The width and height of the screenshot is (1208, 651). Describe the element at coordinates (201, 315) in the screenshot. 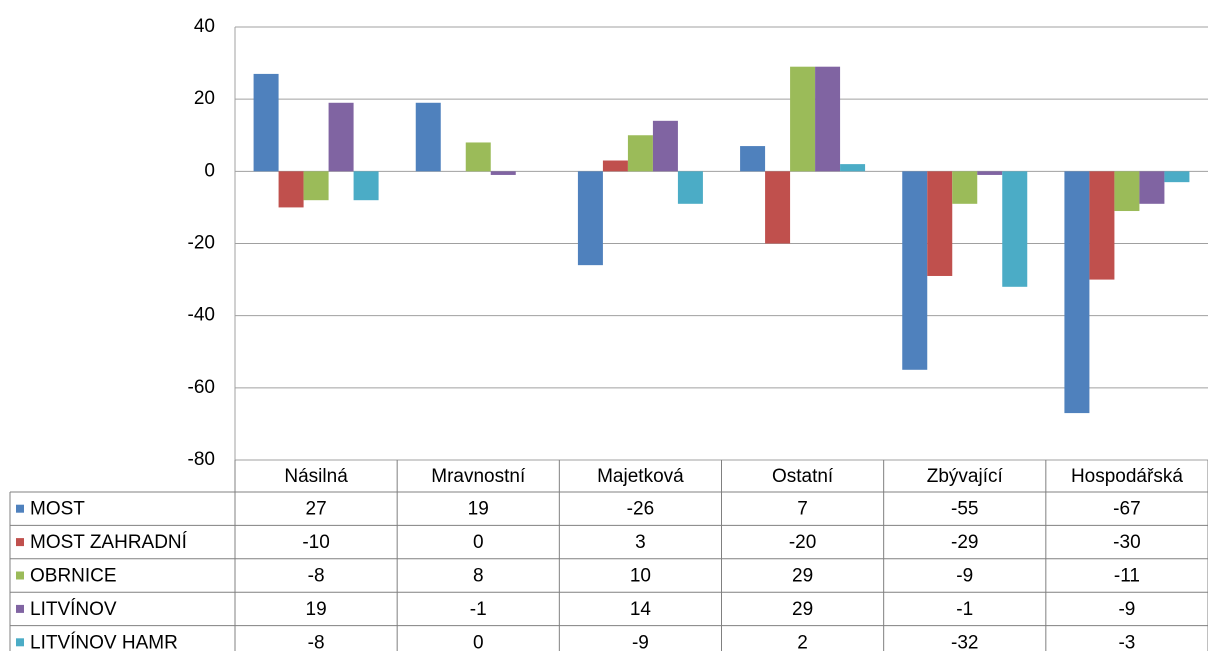

I see `y-tick-label: -40` at that location.